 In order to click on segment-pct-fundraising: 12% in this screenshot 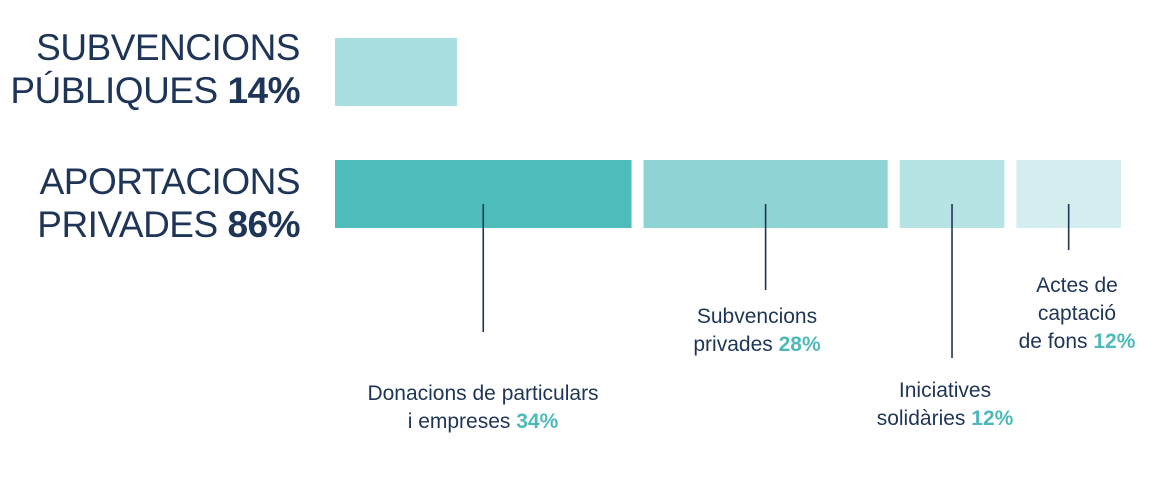, I will do `click(1114, 341)`.